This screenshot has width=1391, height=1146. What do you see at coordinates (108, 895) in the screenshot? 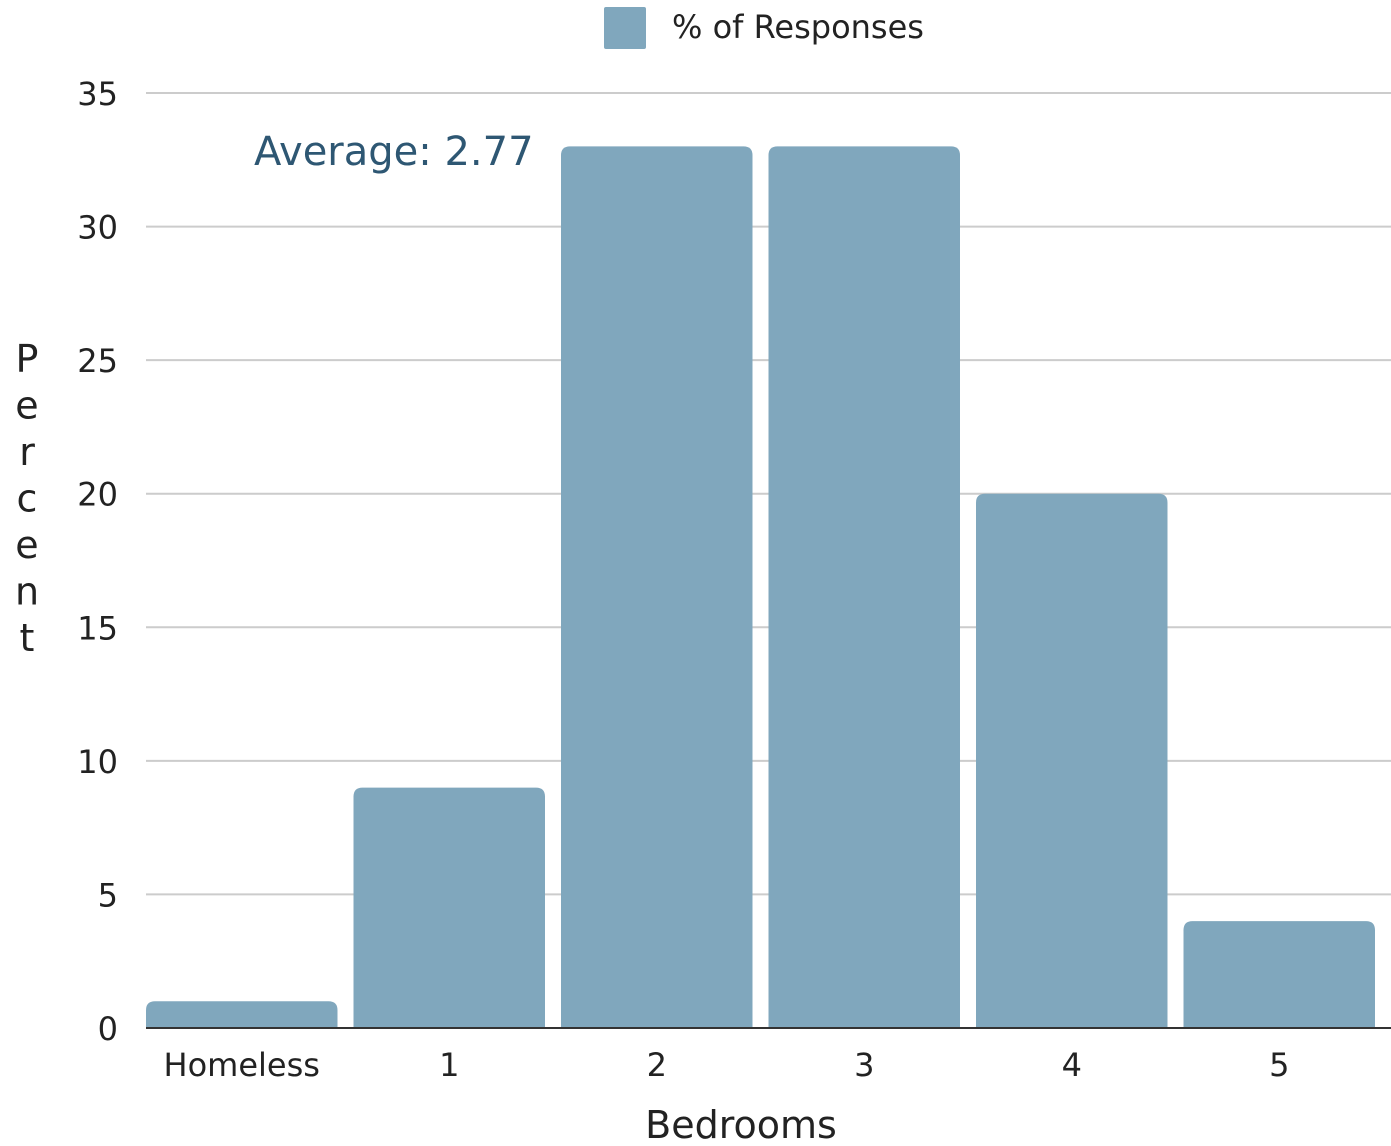
I see `y-tick-label: 5` at bounding box center [108, 895].